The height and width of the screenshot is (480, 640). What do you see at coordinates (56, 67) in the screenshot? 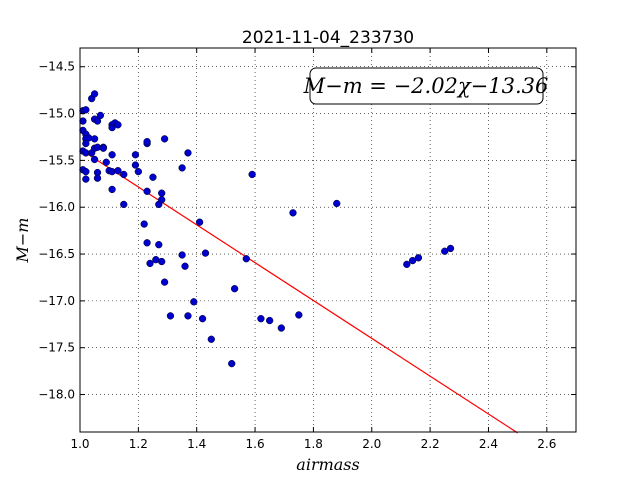
I see `y-tick-label: −14.5` at bounding box center [56, 67].